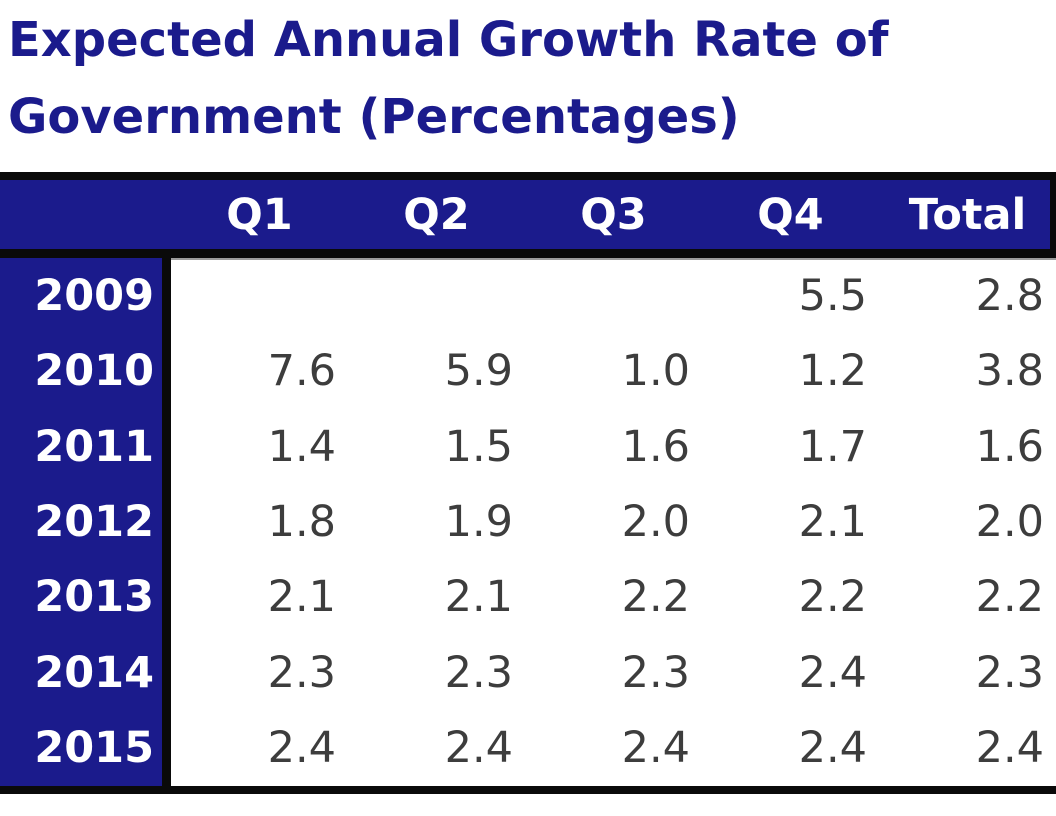  What do you see at coordinates (528, 215) in the screenshot?
I see `table-header-row: Q1 Q2 Q3 Q4 Total` at bounding box center [528, 215].